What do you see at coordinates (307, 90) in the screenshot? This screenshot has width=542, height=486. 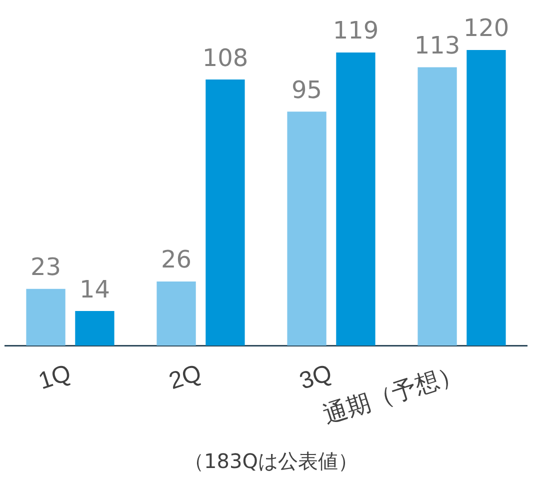 I see `data-label: 95` at bounding box center [307, 90].